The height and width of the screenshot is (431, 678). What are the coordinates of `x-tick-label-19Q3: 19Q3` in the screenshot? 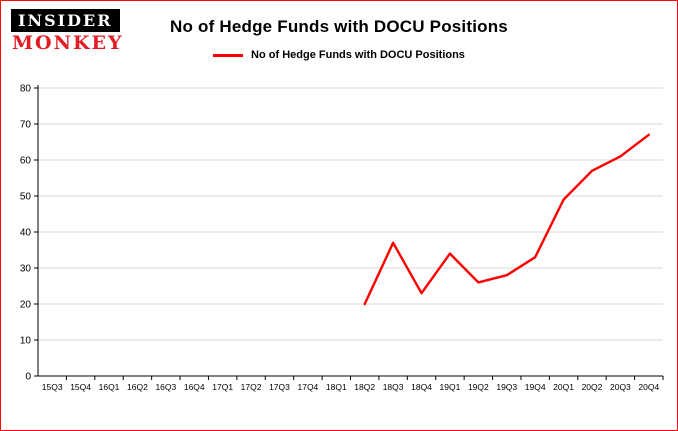 It's located at (506, 387).